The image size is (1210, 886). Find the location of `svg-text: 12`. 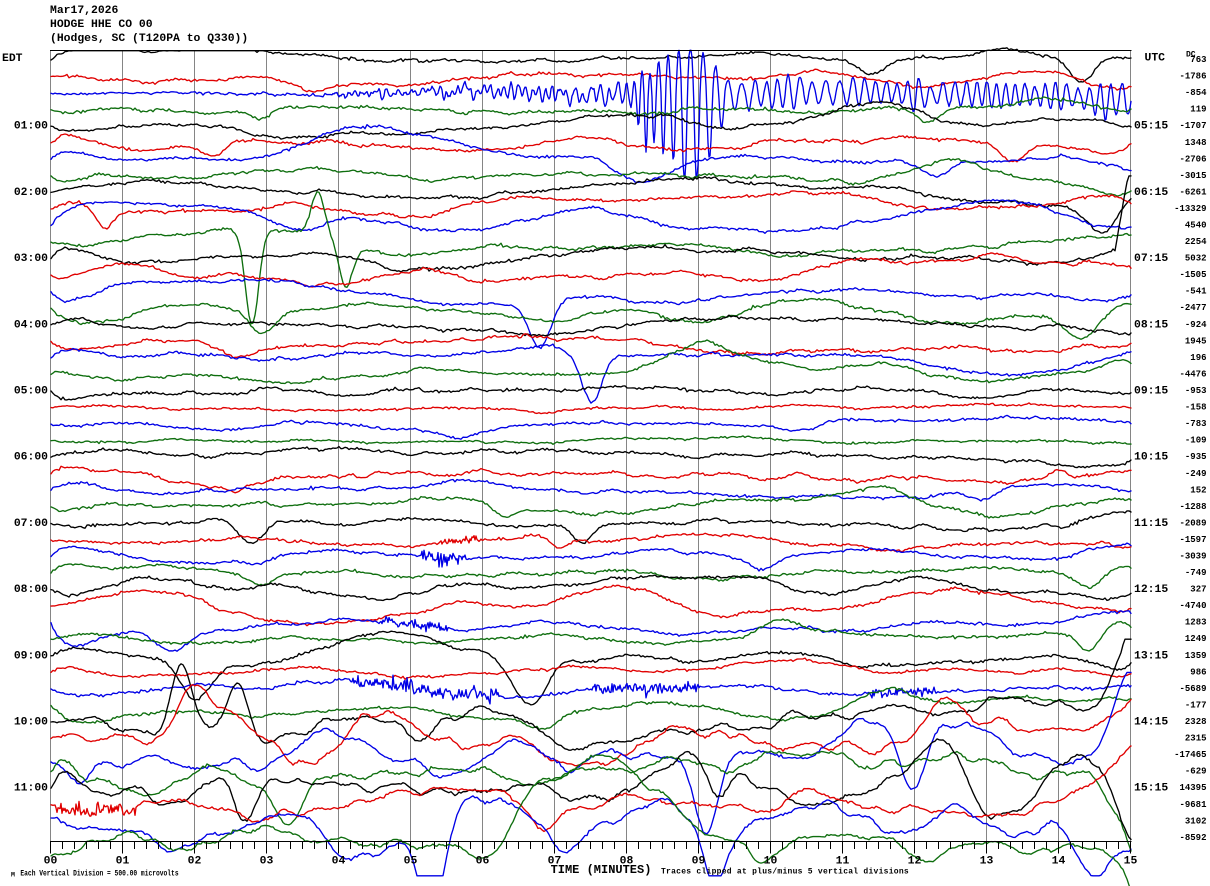

svg-text: 12 is located at coordinates (915, 862).